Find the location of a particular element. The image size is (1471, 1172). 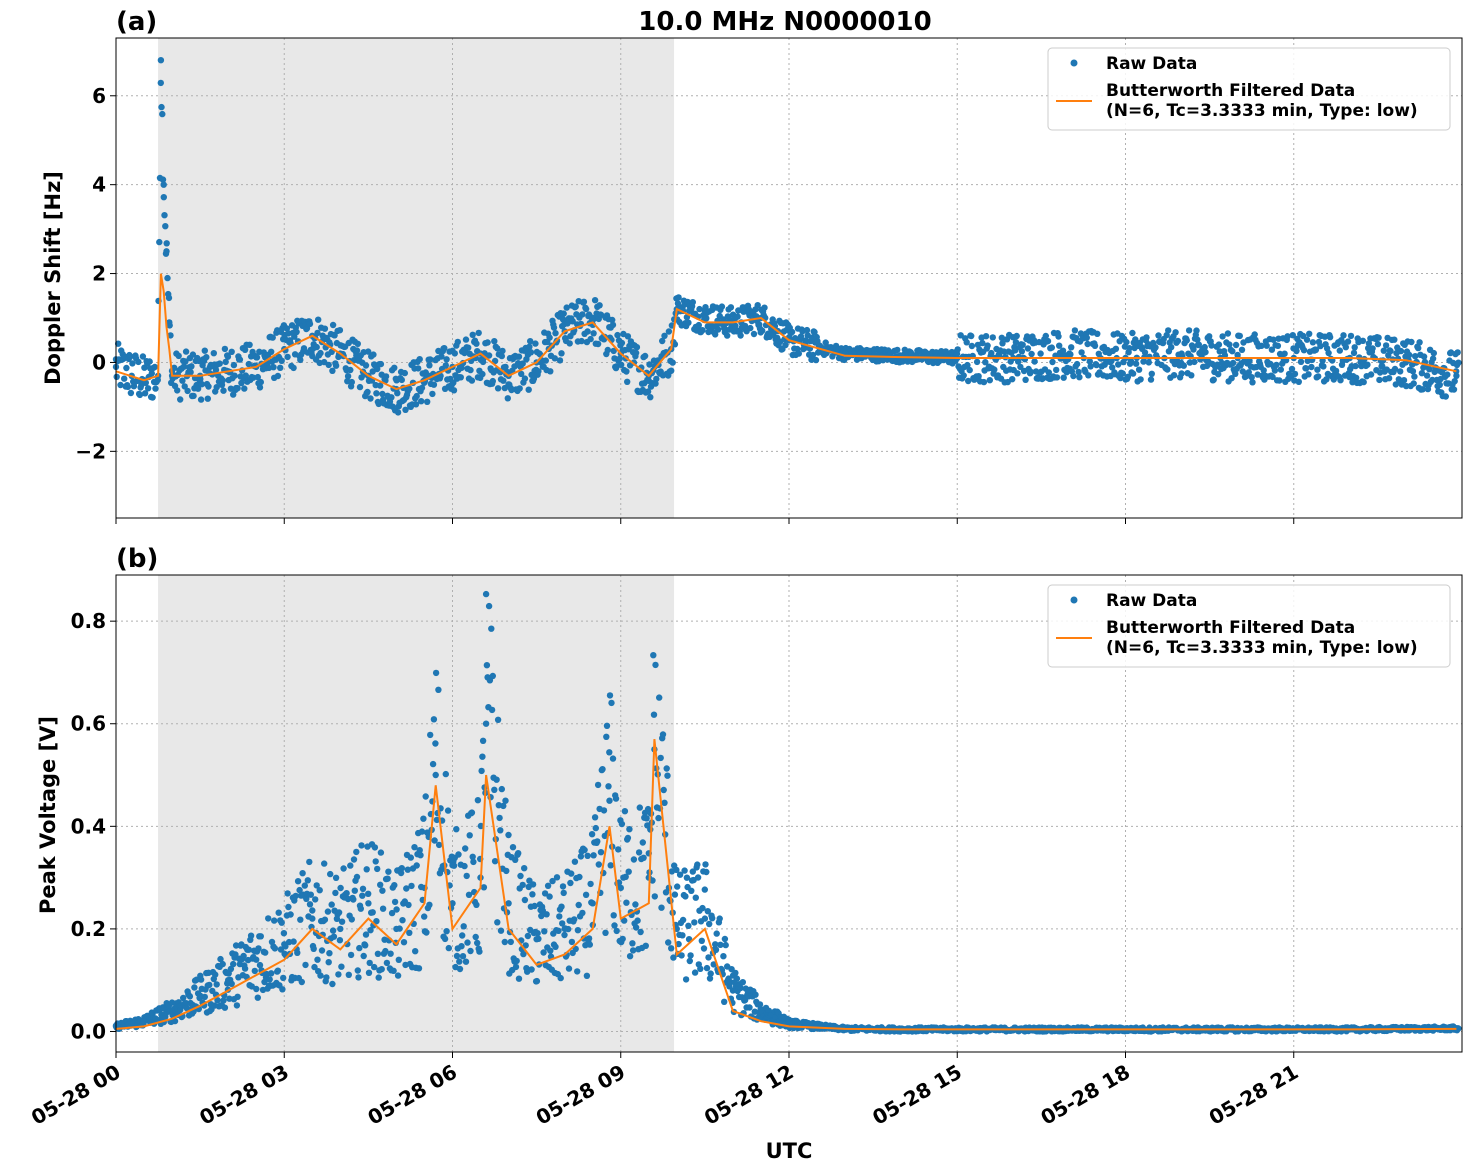

y-tick-label: 0.0 is located at coordinates (88, 1031).